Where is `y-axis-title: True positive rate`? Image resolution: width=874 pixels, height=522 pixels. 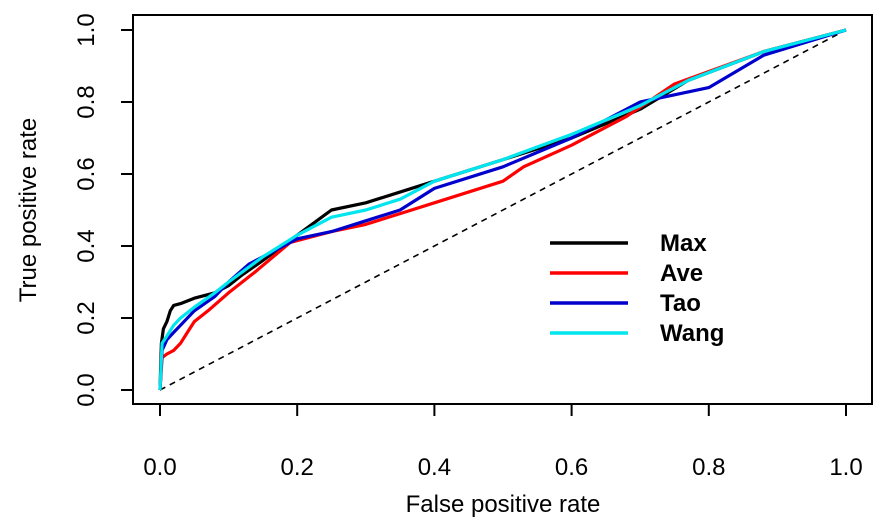 y-axis-title: True positive rate is located at coordinates (28, 210).